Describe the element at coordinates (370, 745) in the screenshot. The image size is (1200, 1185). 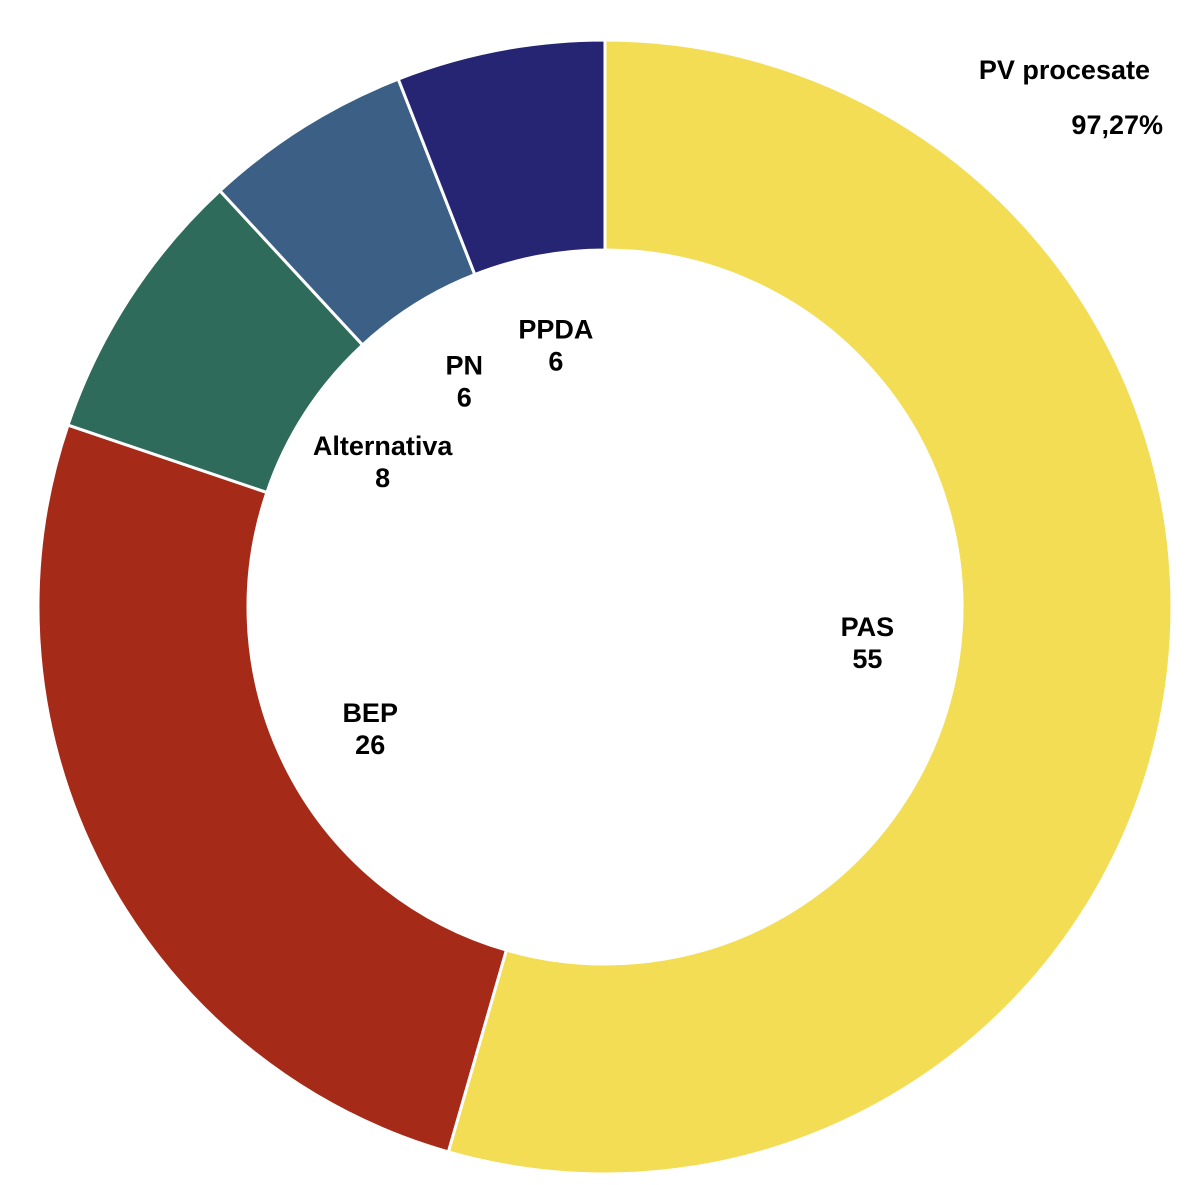
I see `value-label: 26` at that location.